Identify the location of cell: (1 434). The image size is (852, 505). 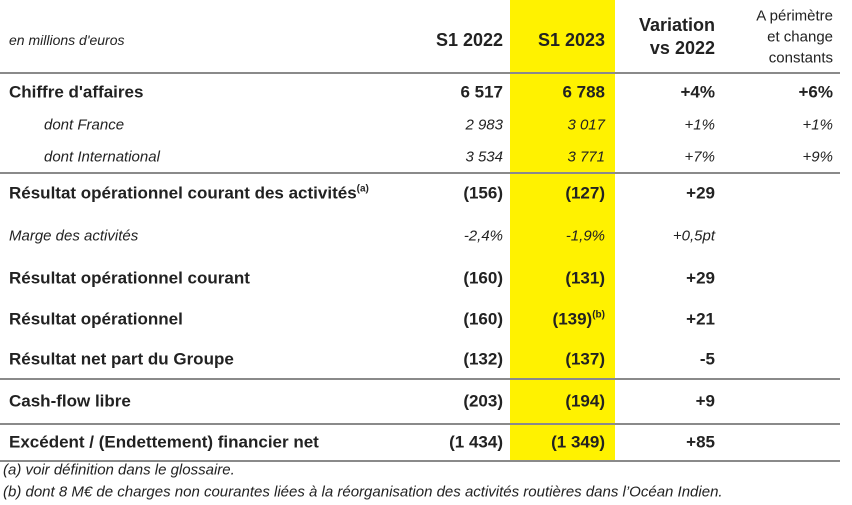
(476, 442).